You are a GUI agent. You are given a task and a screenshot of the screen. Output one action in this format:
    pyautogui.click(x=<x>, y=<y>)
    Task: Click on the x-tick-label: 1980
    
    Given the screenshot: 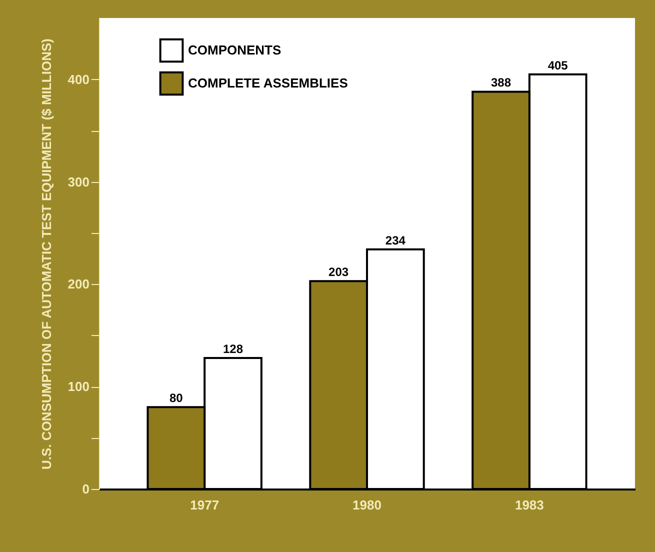 What is the action you would take?
    pyautogui.click(x=367, y=505)
    